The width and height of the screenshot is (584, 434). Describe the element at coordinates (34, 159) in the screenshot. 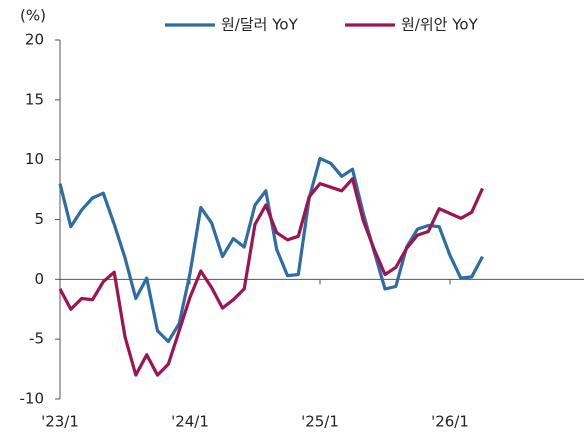

I see `y-tick-label: 10` at that location.